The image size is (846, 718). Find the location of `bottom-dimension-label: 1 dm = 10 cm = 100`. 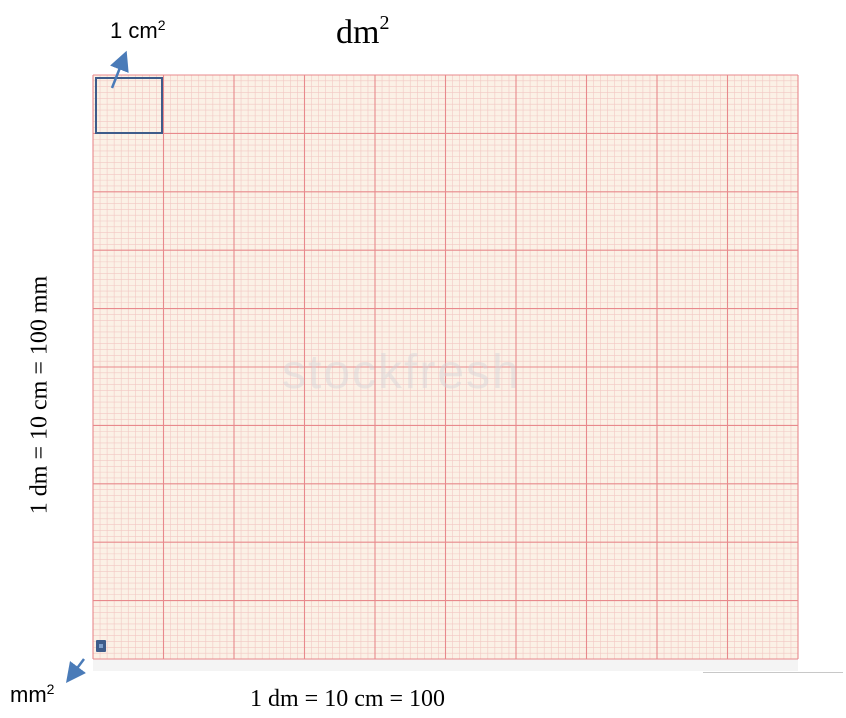

bottom-dimension-label: 1 dm = 10 cm = 100 is located at coordinates (348, 699).